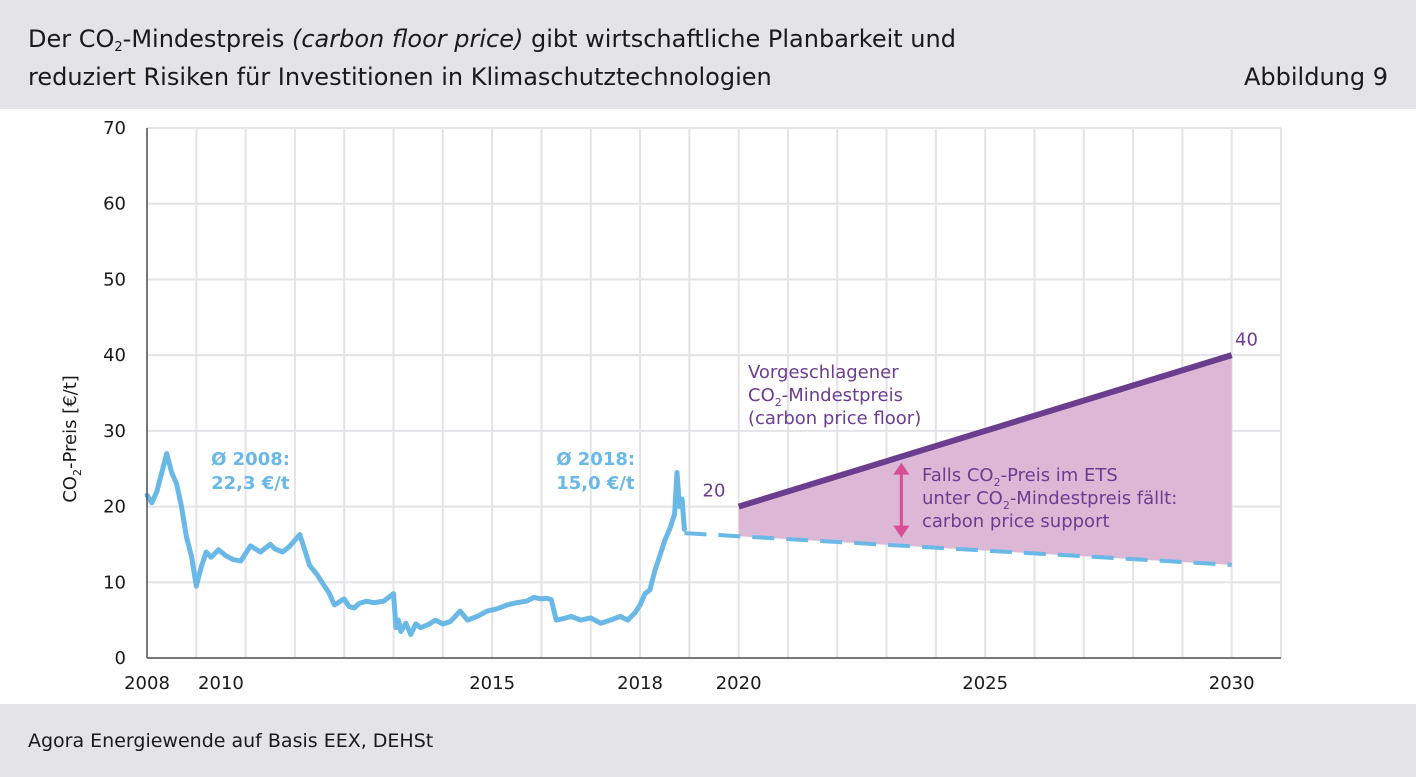 The width and height of the screenshot is (1416, 777). I want to click on floor-price-line, so click(985, 431).